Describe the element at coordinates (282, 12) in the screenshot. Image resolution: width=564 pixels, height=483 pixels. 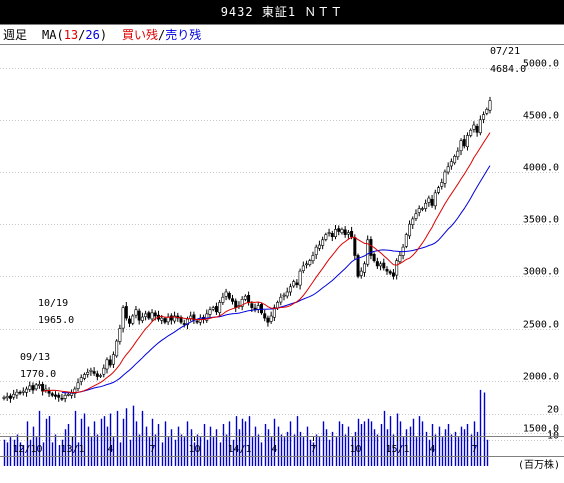
I see `window-title: 9432 東証1 ＮＴＴ` at that location.